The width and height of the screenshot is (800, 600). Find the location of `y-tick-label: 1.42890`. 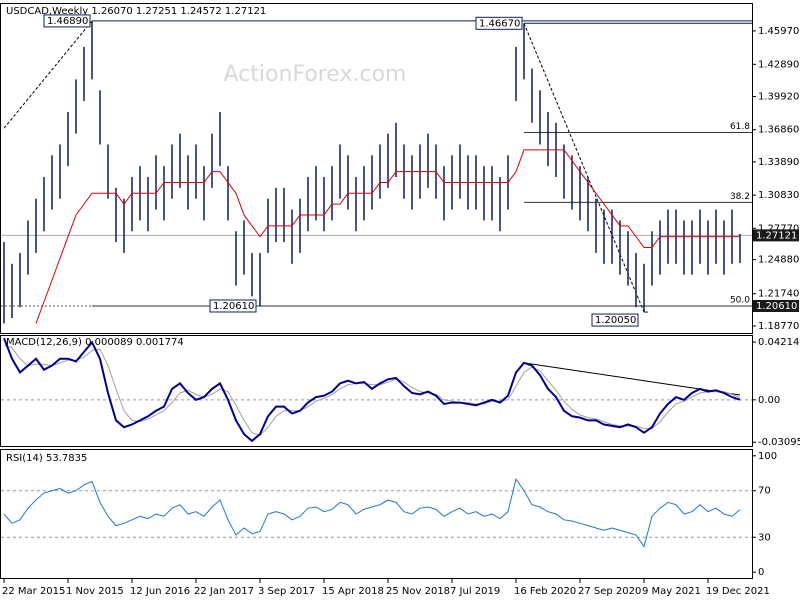

y-tick-label: 1.42890 is located at coordinates (778, 64).